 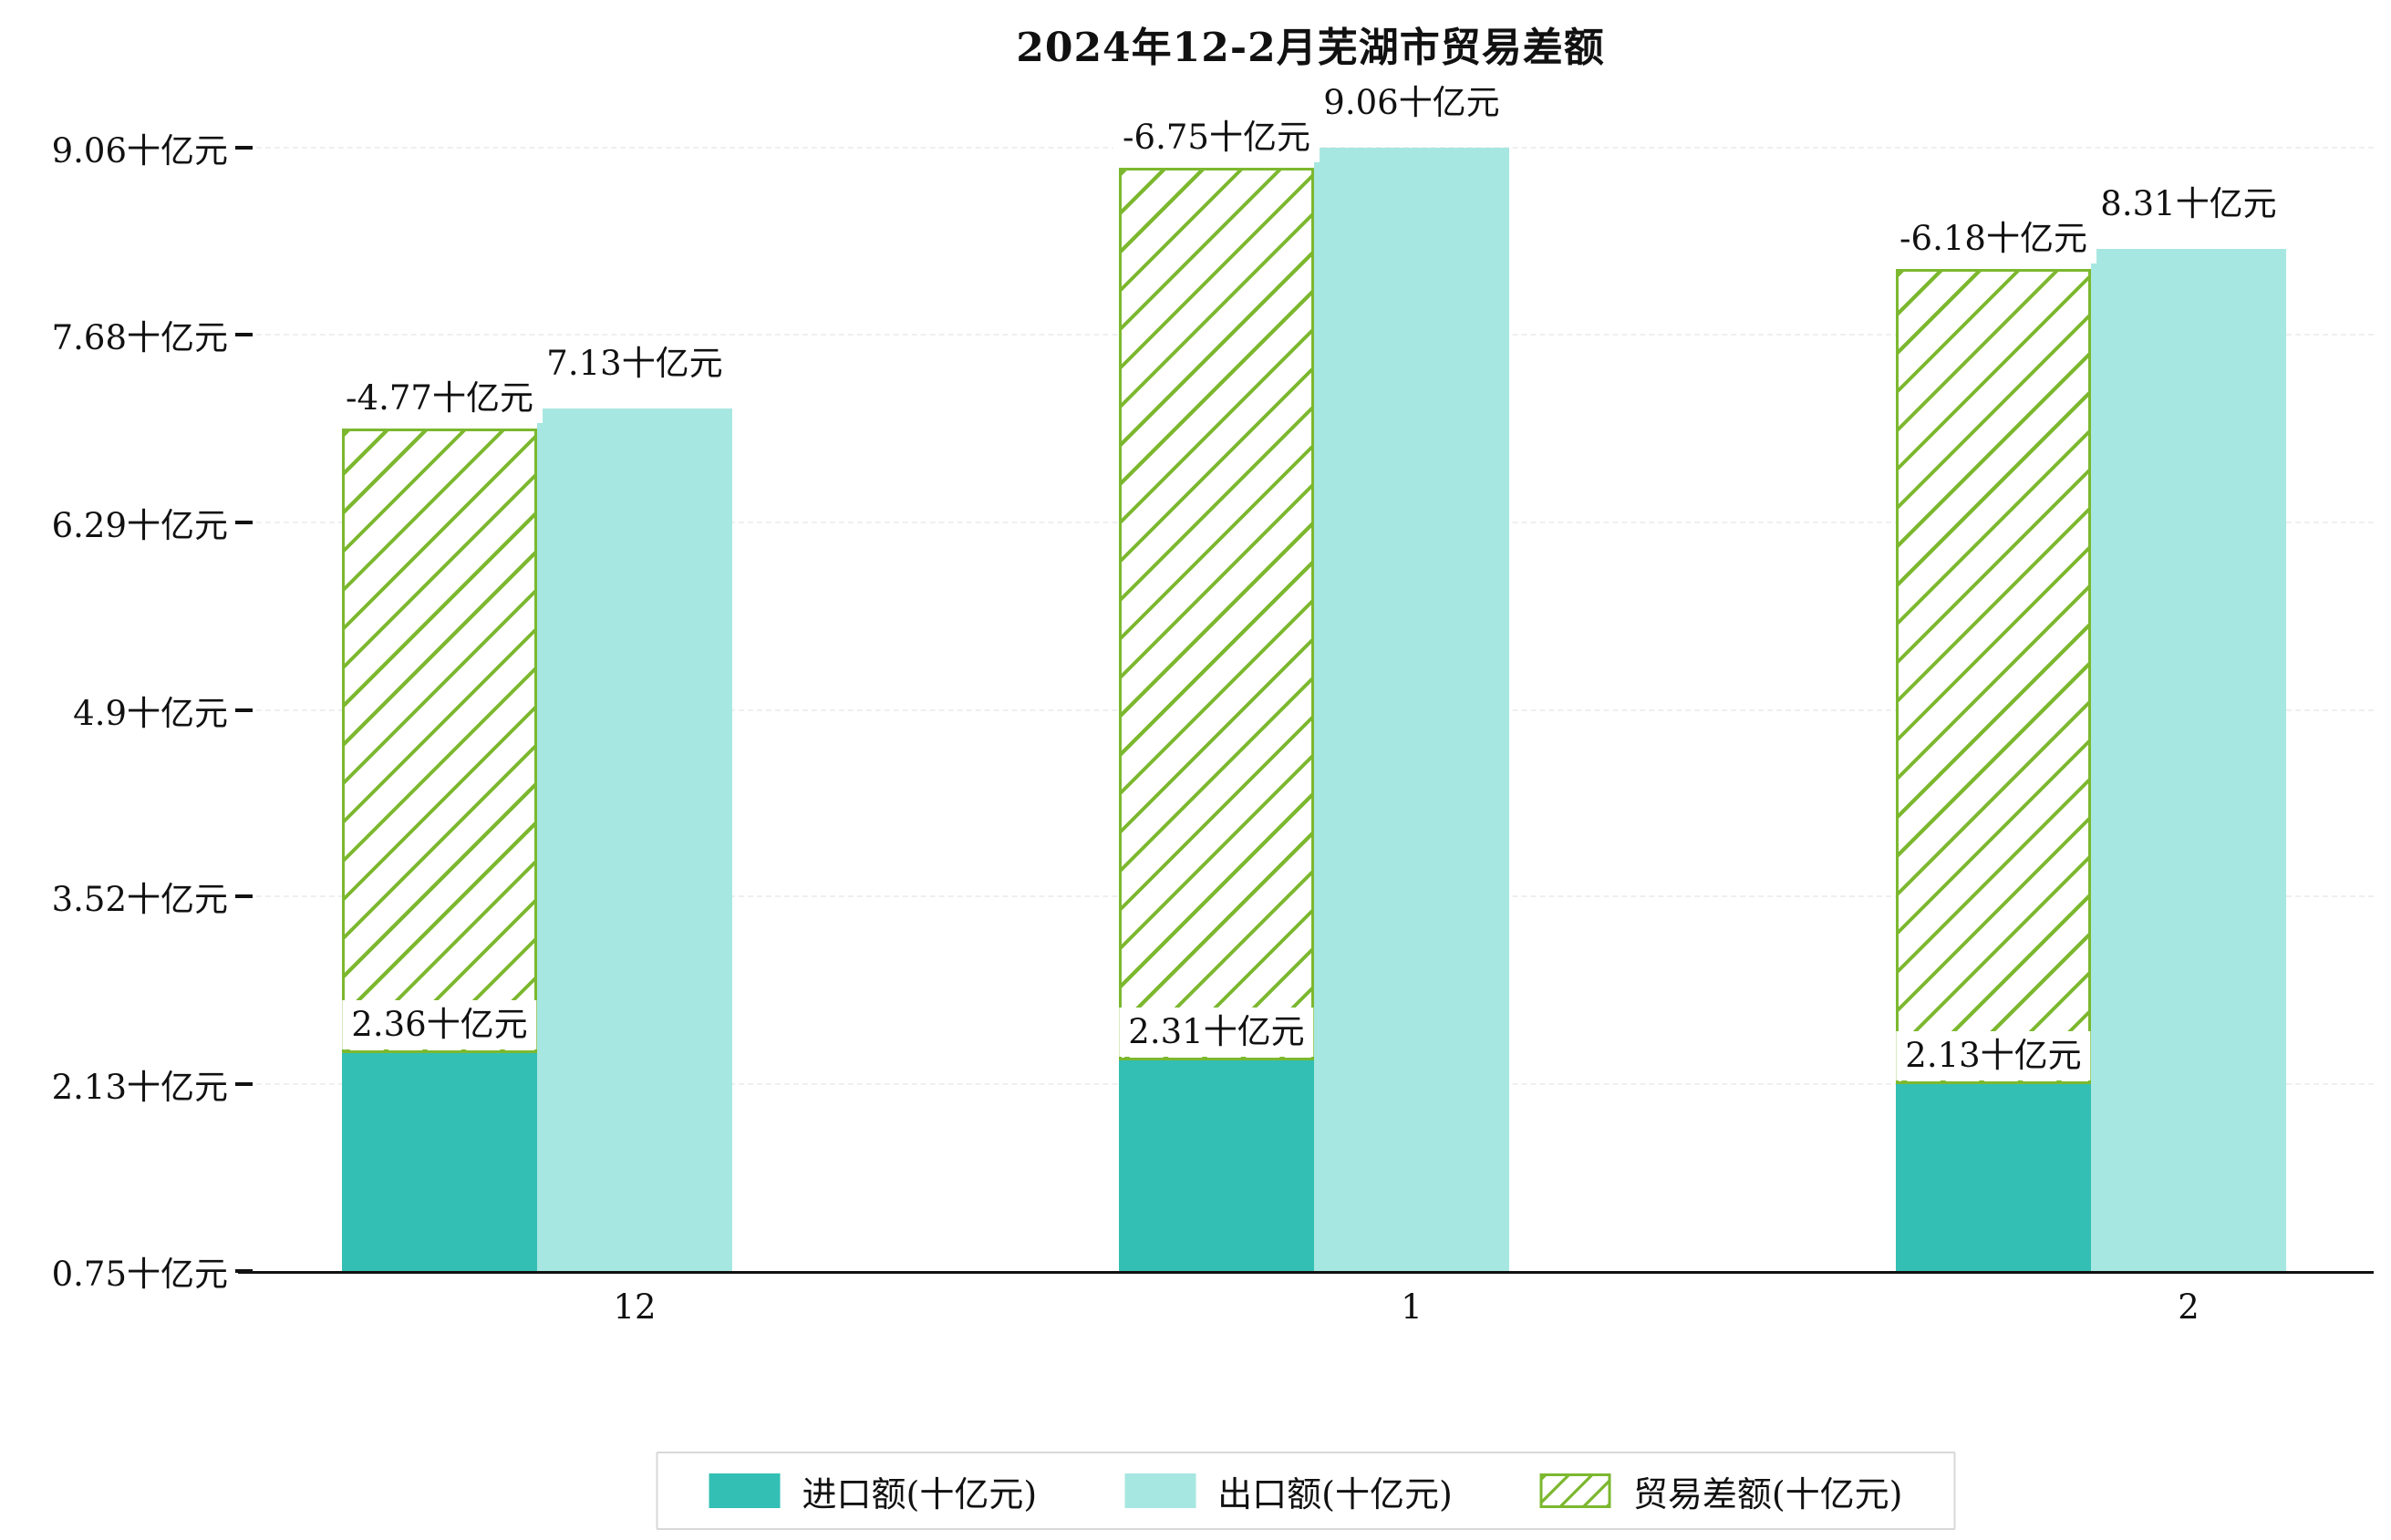 I want to click on label-export-12: 7.13十亿元, so click(x=635, y=364).